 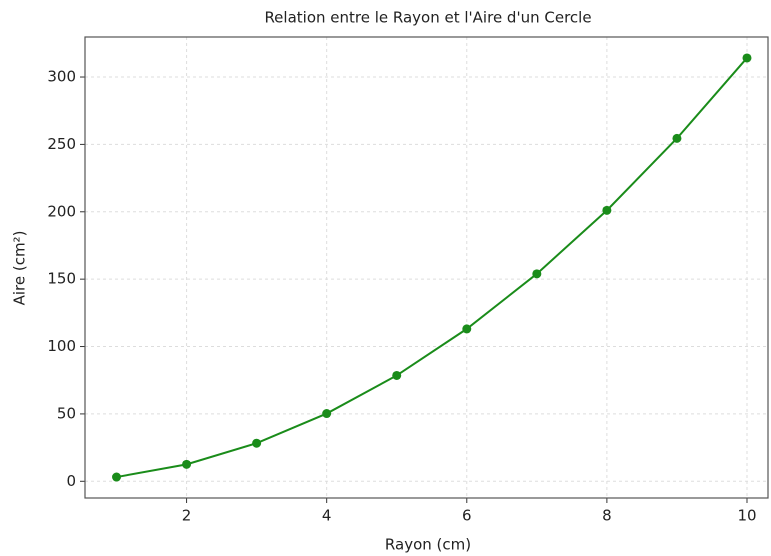 What do you see at coordinates (327, 516) in the screenshot?
I see `x-tick-label: 4` at bounding box center [327, 516].